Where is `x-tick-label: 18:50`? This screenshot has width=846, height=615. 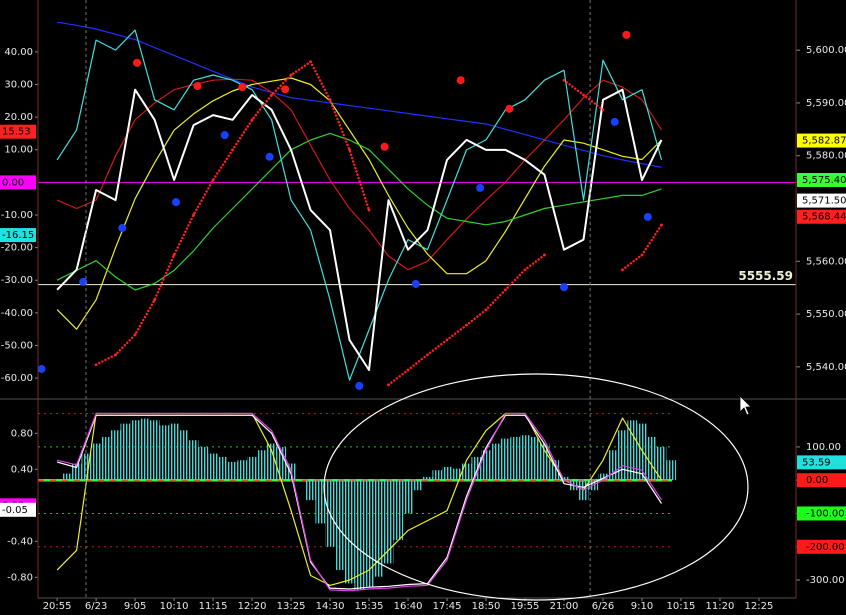 x-tick-label: 18:50 is located at coordinates (486, 606).